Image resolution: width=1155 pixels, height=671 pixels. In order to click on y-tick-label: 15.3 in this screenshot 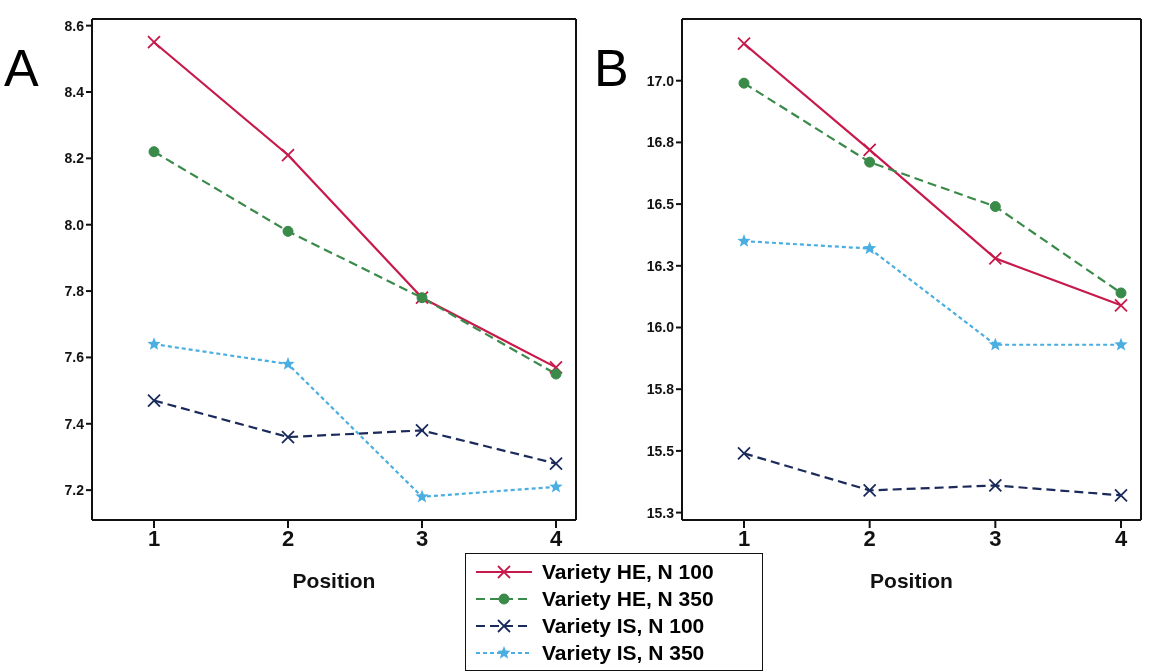, I will do `click(660, 512)`.